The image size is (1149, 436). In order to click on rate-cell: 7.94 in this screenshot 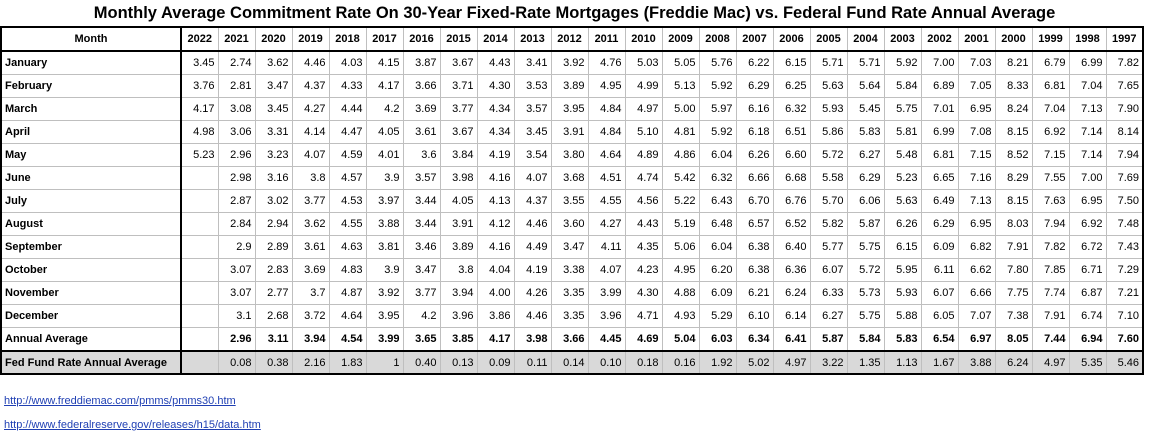, I will do `click(1124, 155)`.